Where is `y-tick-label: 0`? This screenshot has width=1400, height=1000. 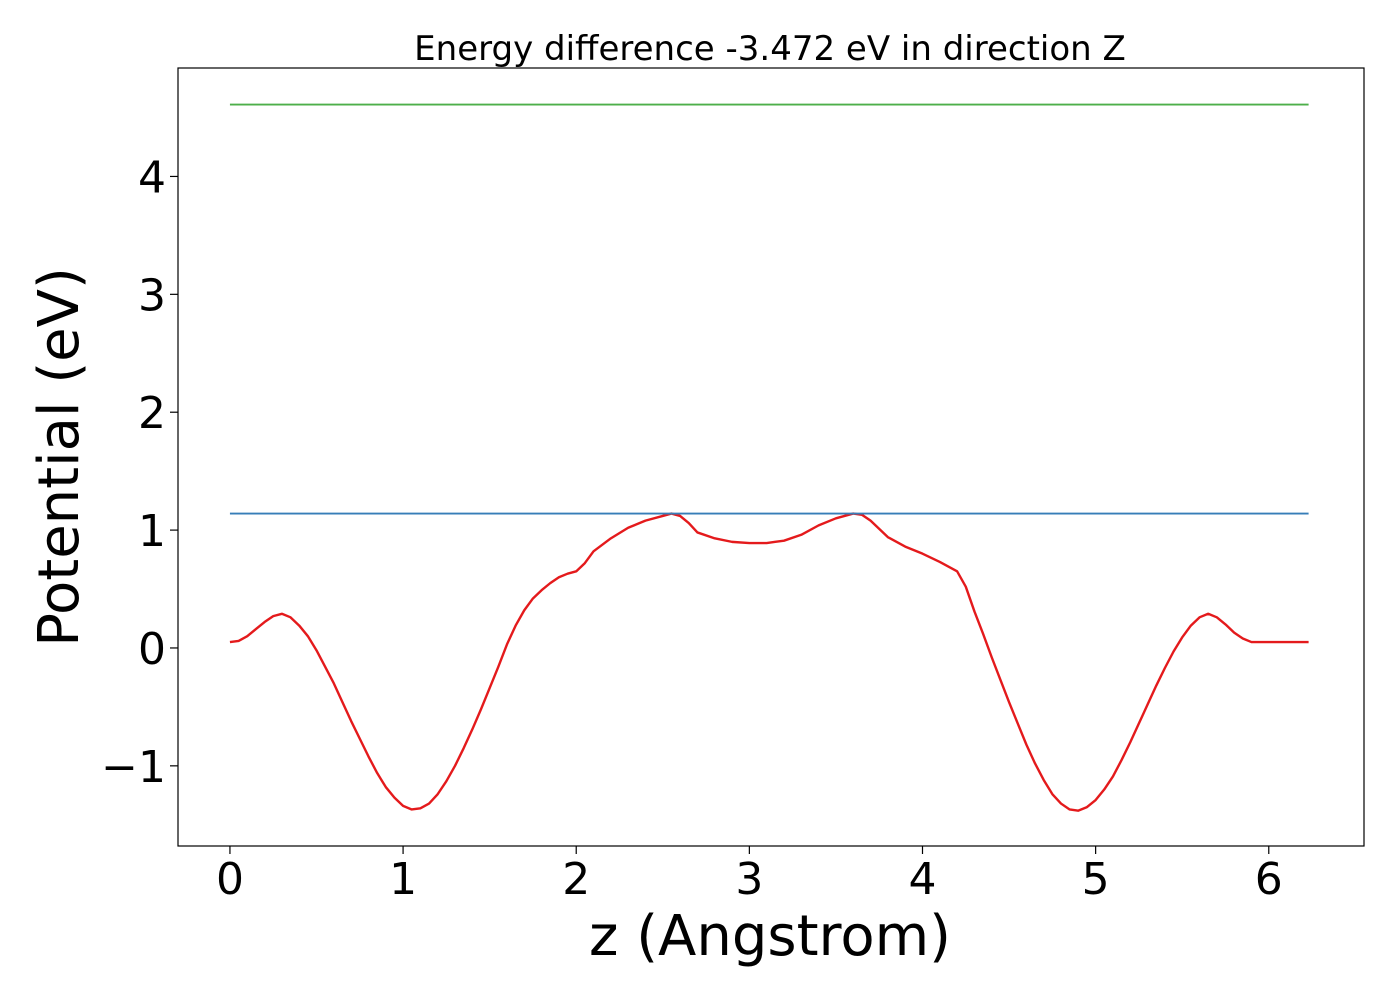 y-tick-label: 0 is located at coordinates (152, 649).